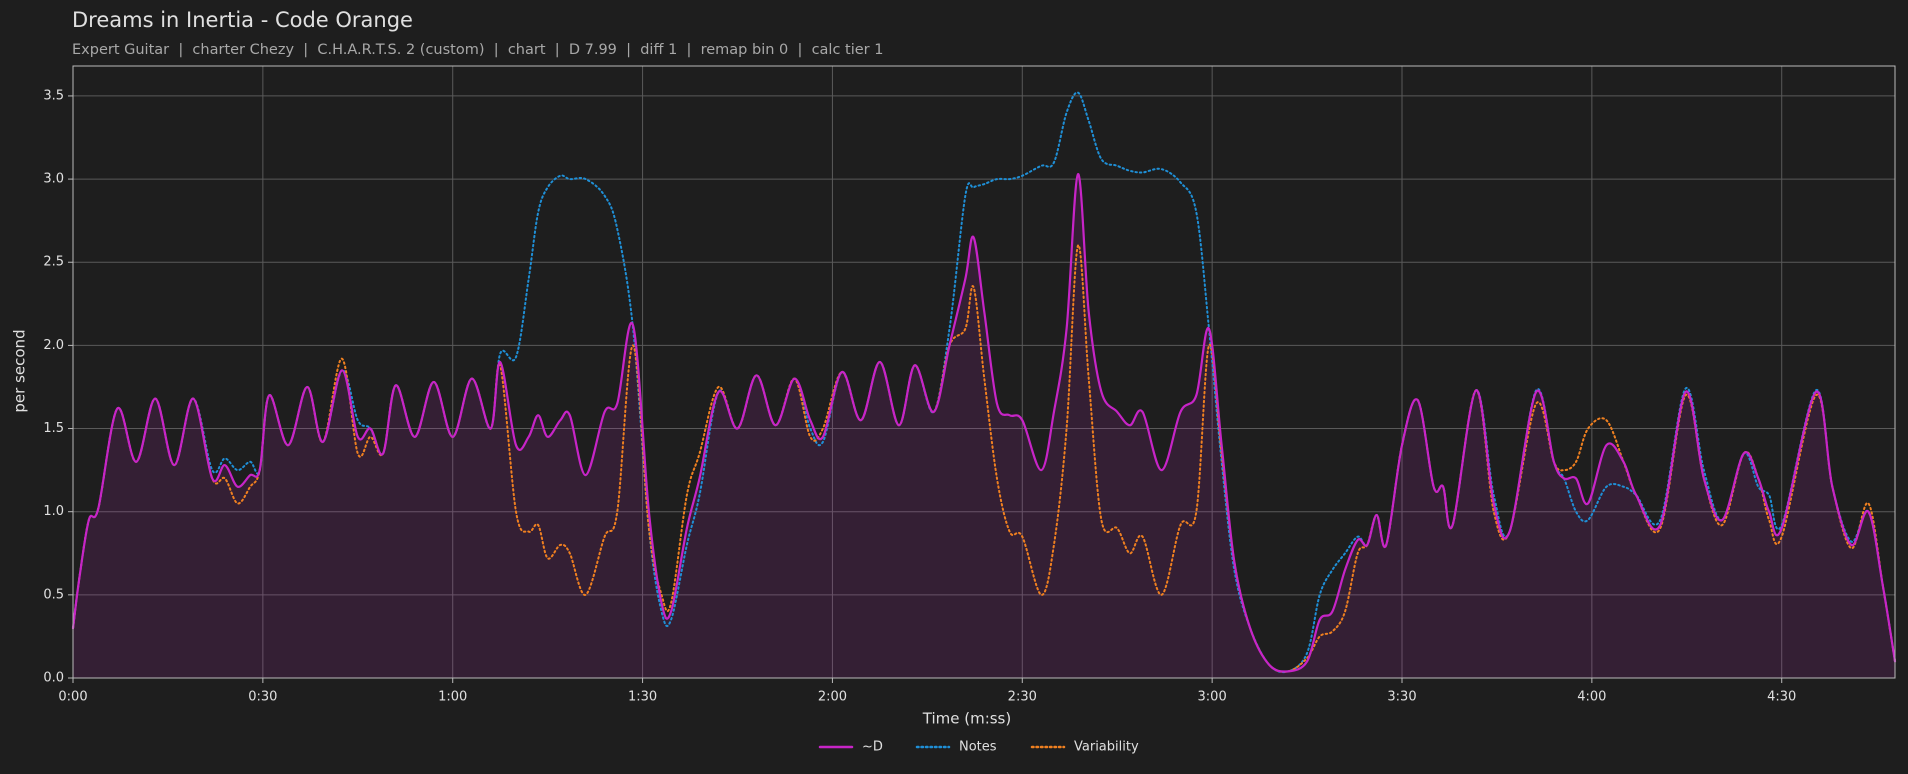 Image resolution: width=1908 pixels, height=774 pixels. What do you see at coordinates (53, 511) in the screenshot?
I see `y-tick-label: 1.0` at bounding box center [53, 511].